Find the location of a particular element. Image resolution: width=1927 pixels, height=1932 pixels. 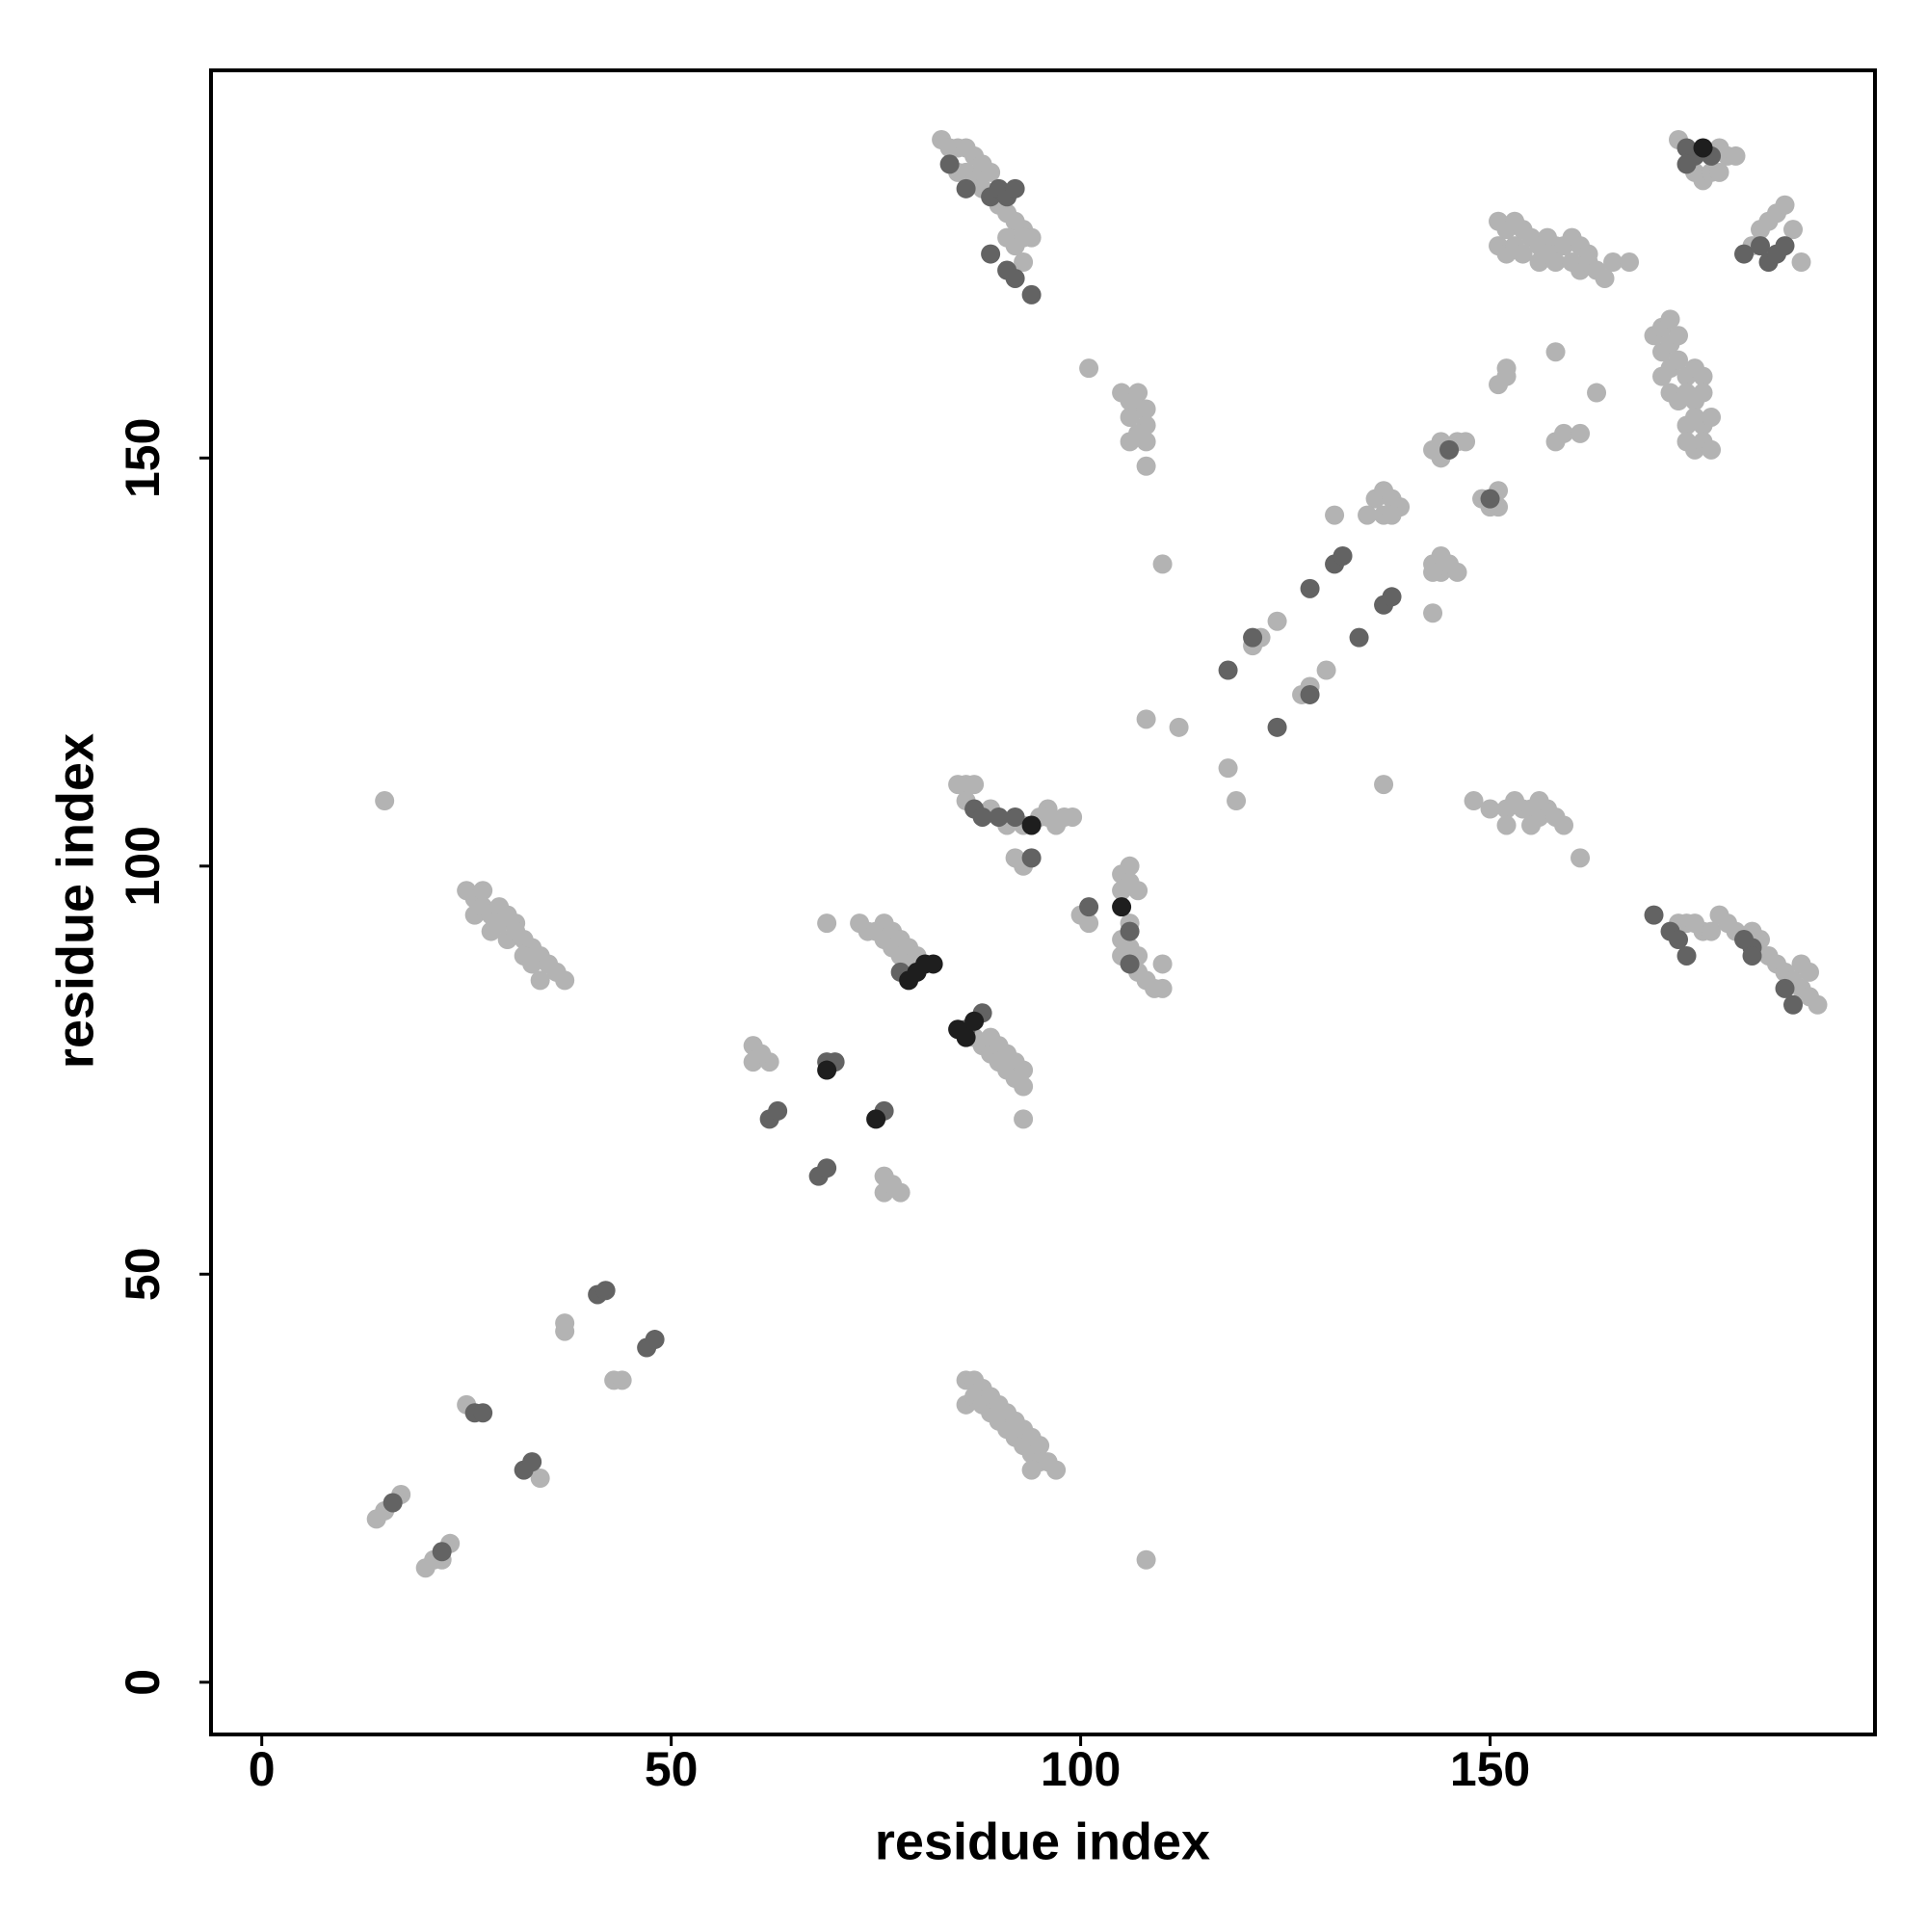

x-tick-label: 100 is located at coordinates (1081, 1769).